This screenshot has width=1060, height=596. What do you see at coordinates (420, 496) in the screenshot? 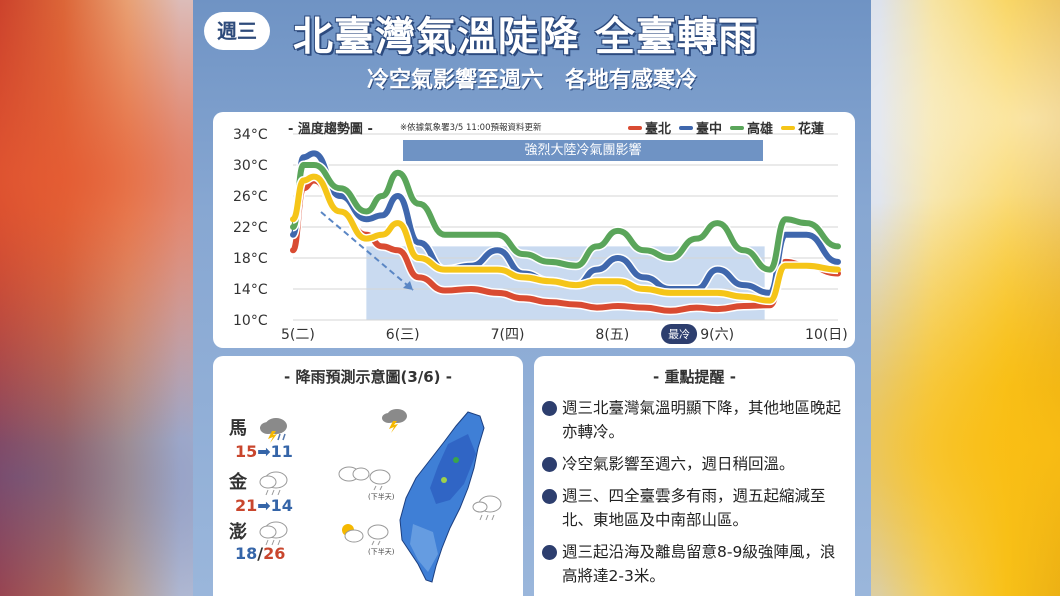
I see `taiwan-rain-map: (下半天) (下半天)` at bounding box center [420, 496].